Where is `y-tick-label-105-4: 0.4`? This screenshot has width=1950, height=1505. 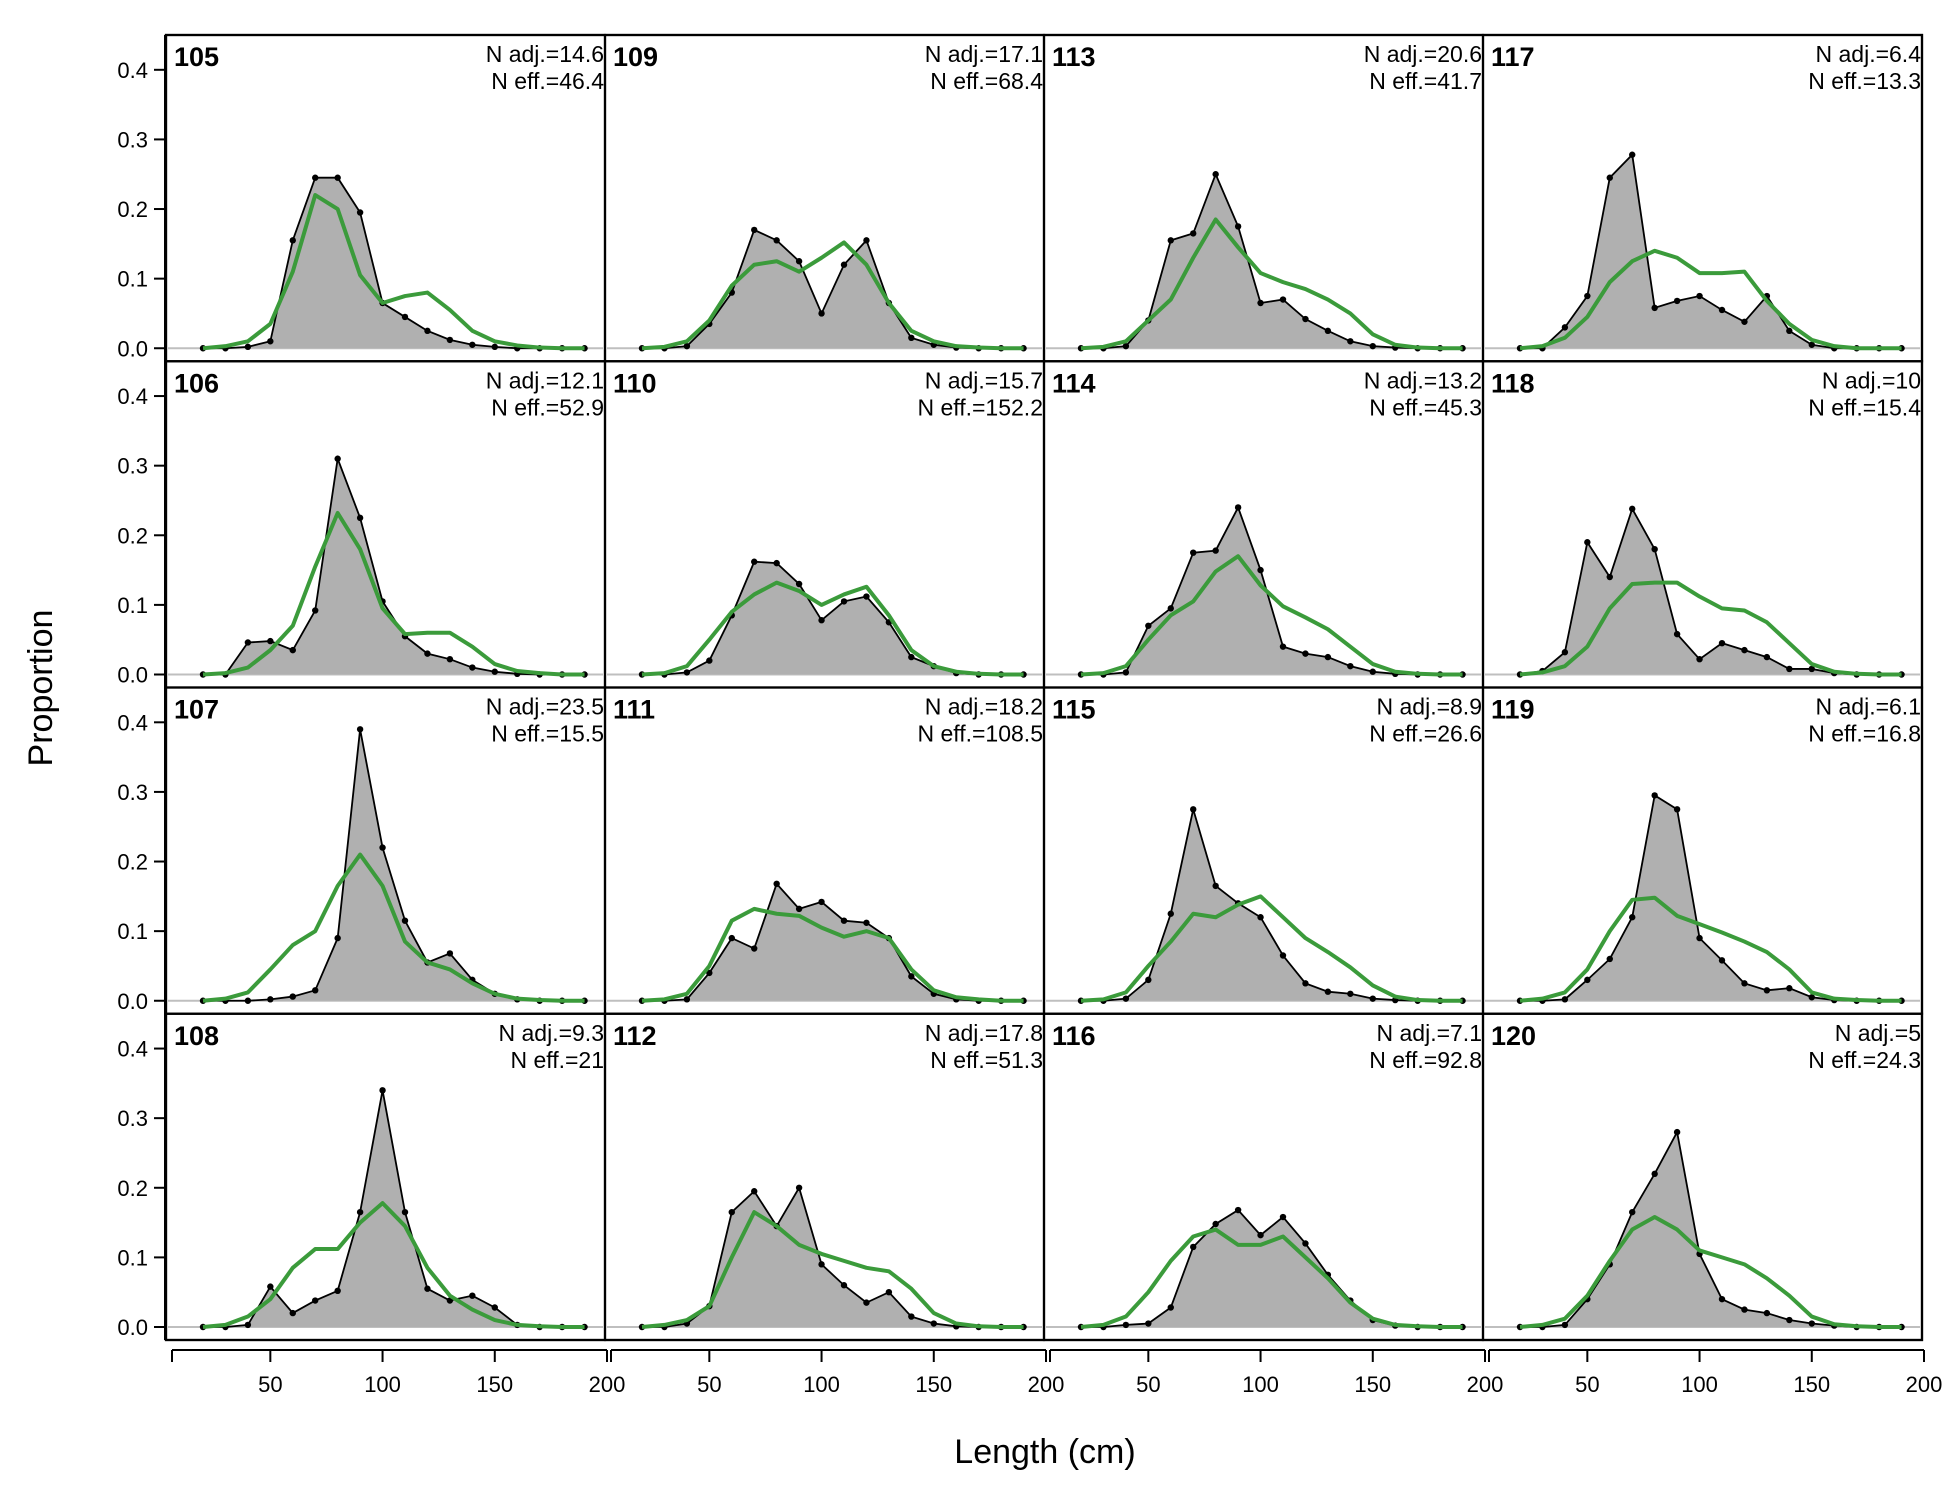
y-tick-label-105-4: 0.4 is located at coordinates (132, 70).